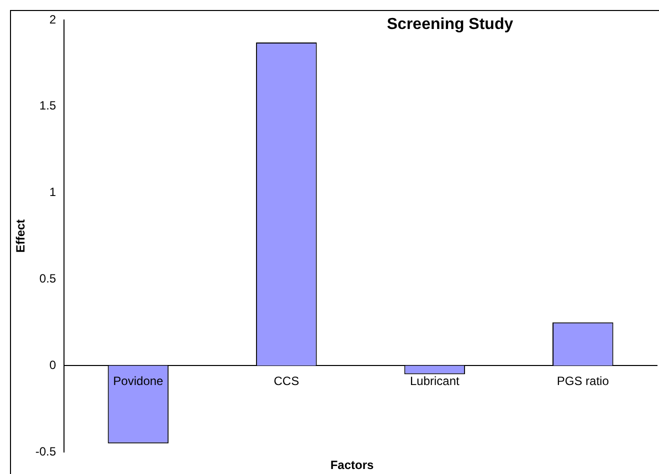  Describe the element at coordinates (47, 105) in the screenshot. I see `y-tick-label: 1.5` at that location.